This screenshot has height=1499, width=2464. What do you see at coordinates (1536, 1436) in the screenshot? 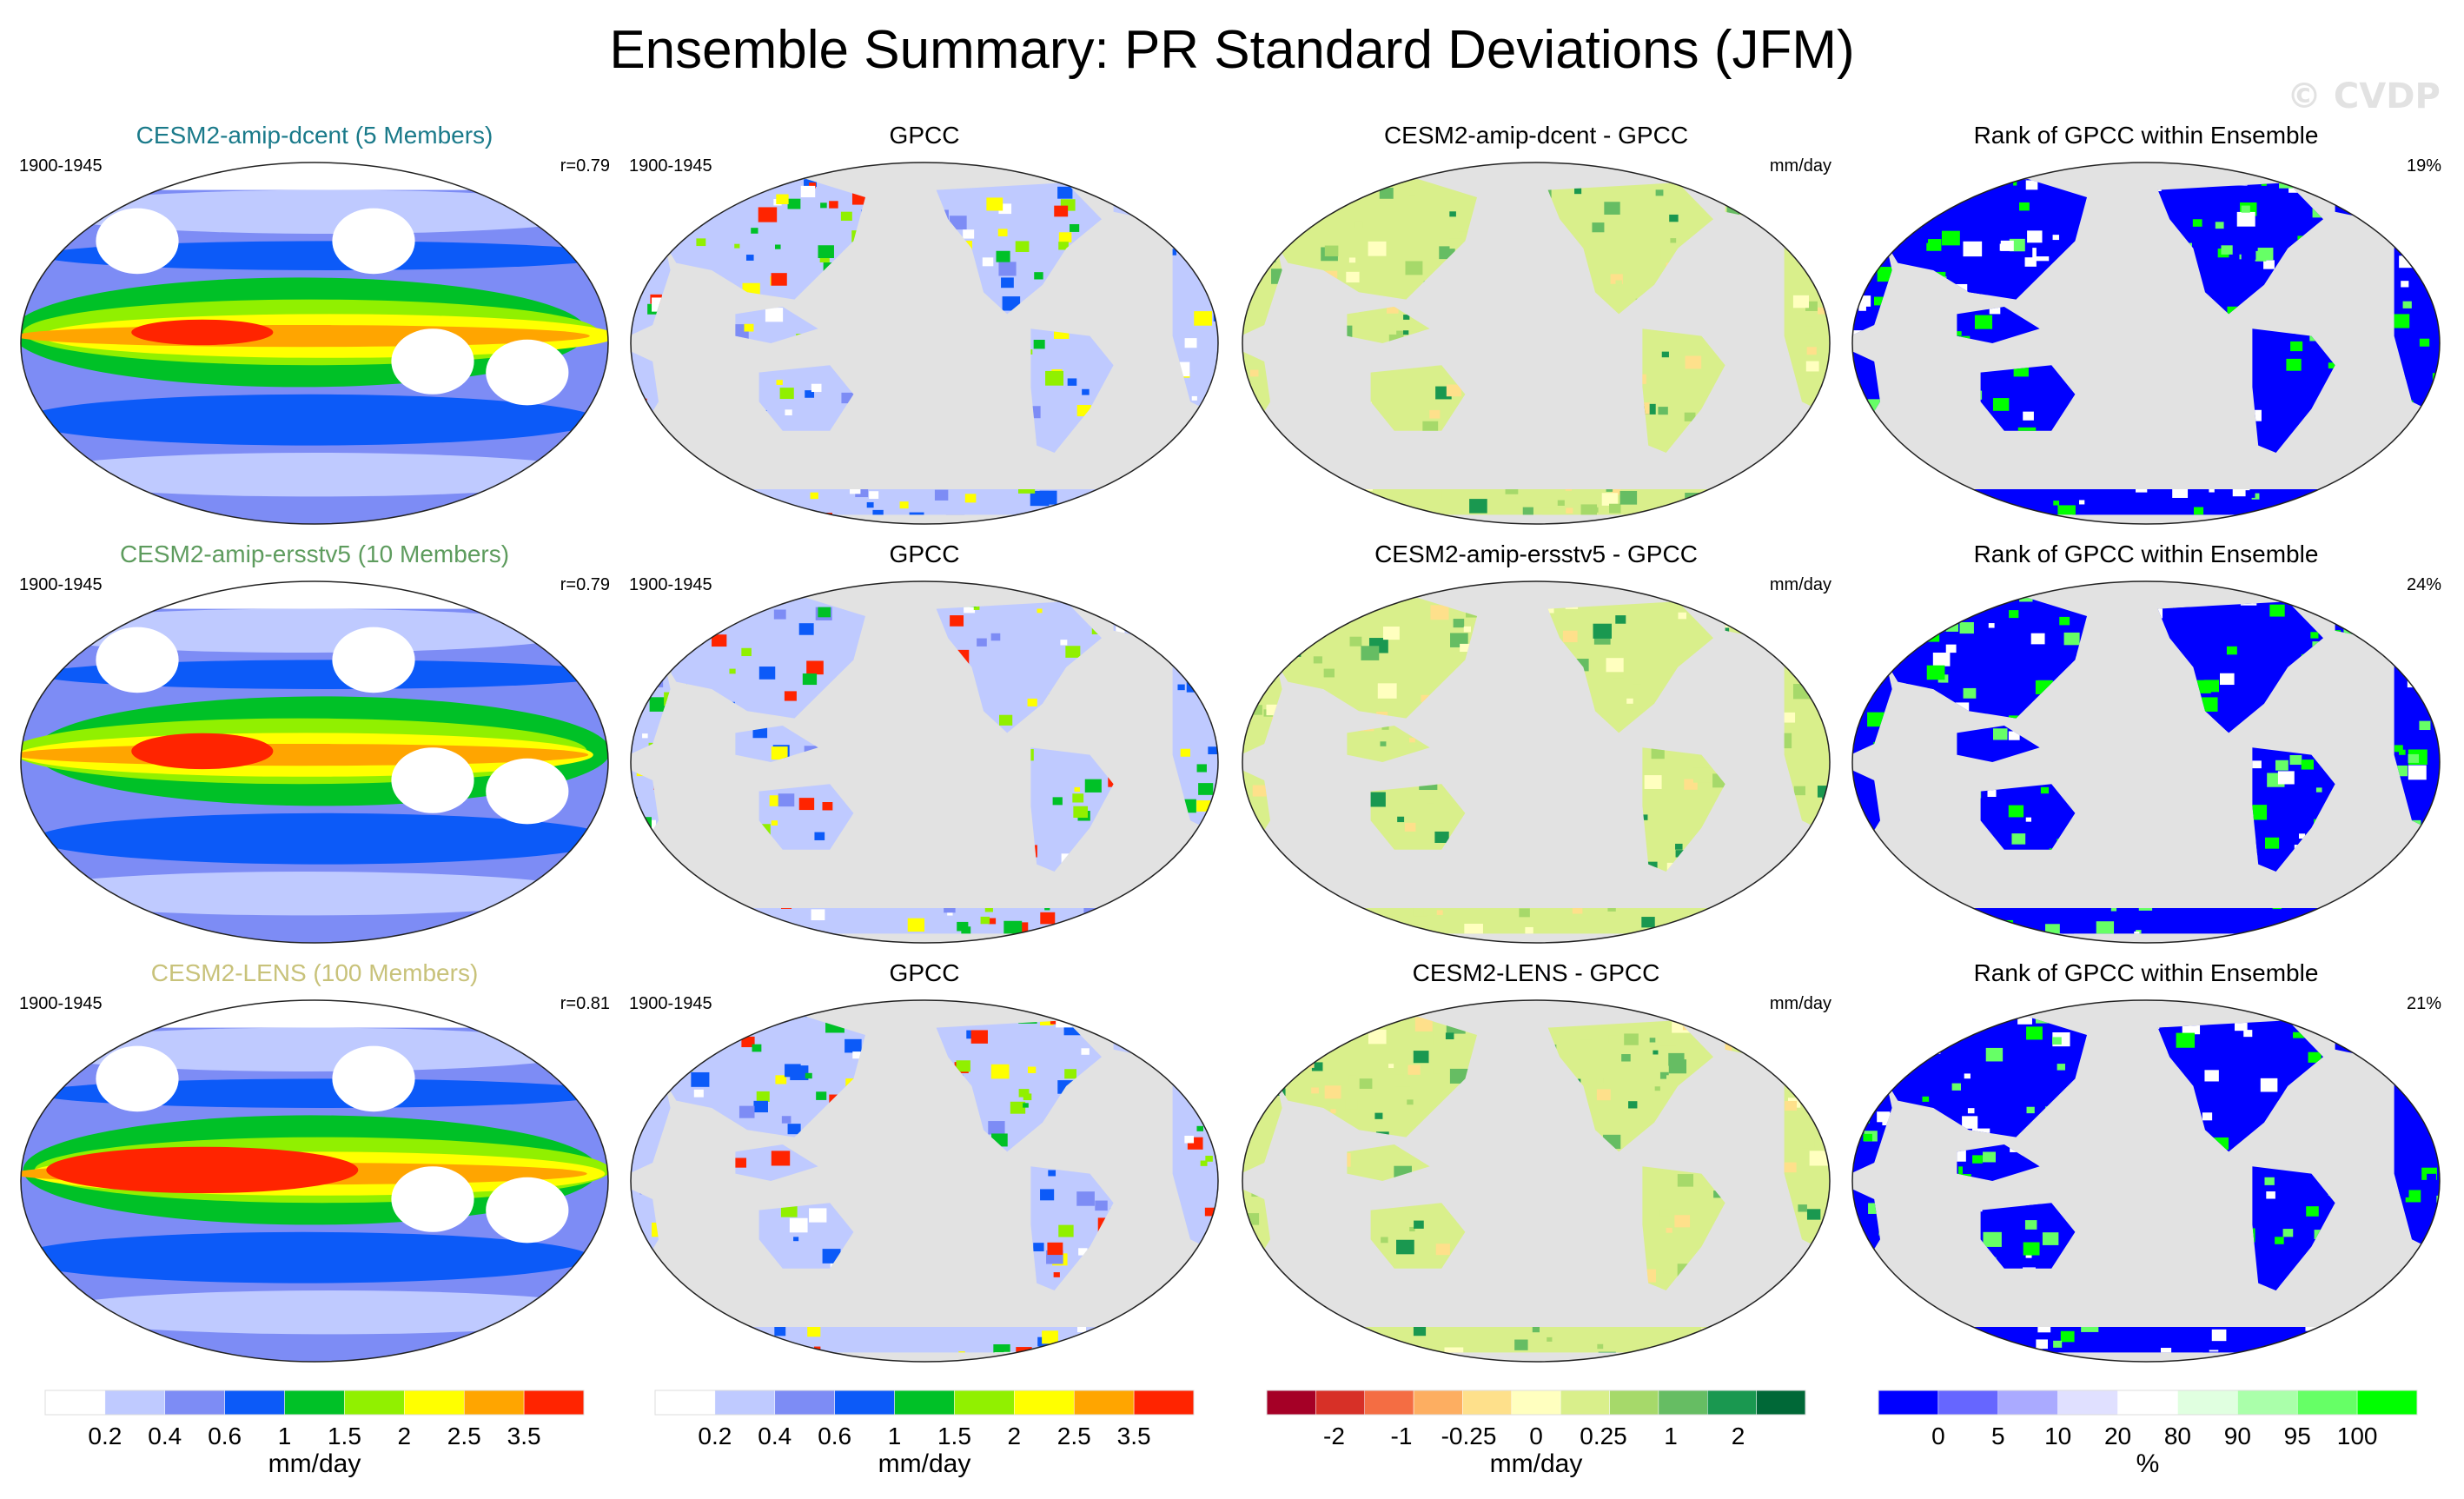
I see `colorbar-tick-label: 0` at bounding box center [1536, 1436].